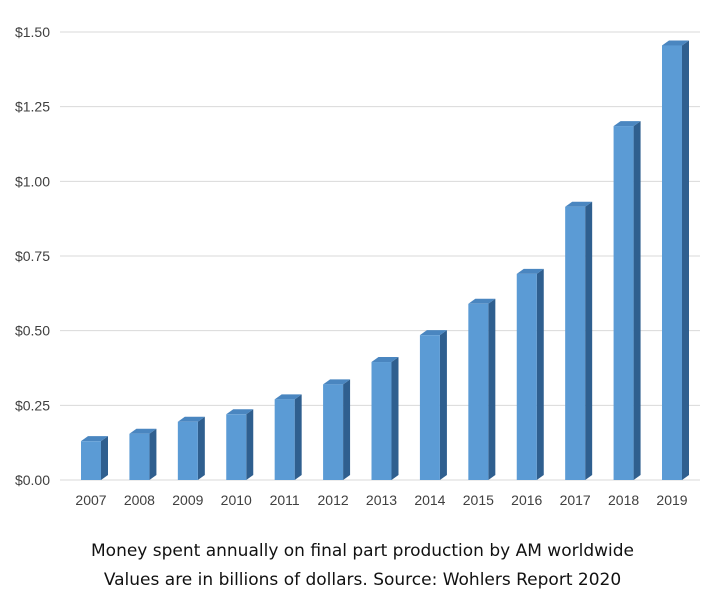  What do you see at coordinates (429, 500) in the screenshot?
I see `x-tick-label: 2014` at bounding box center [429, 500].